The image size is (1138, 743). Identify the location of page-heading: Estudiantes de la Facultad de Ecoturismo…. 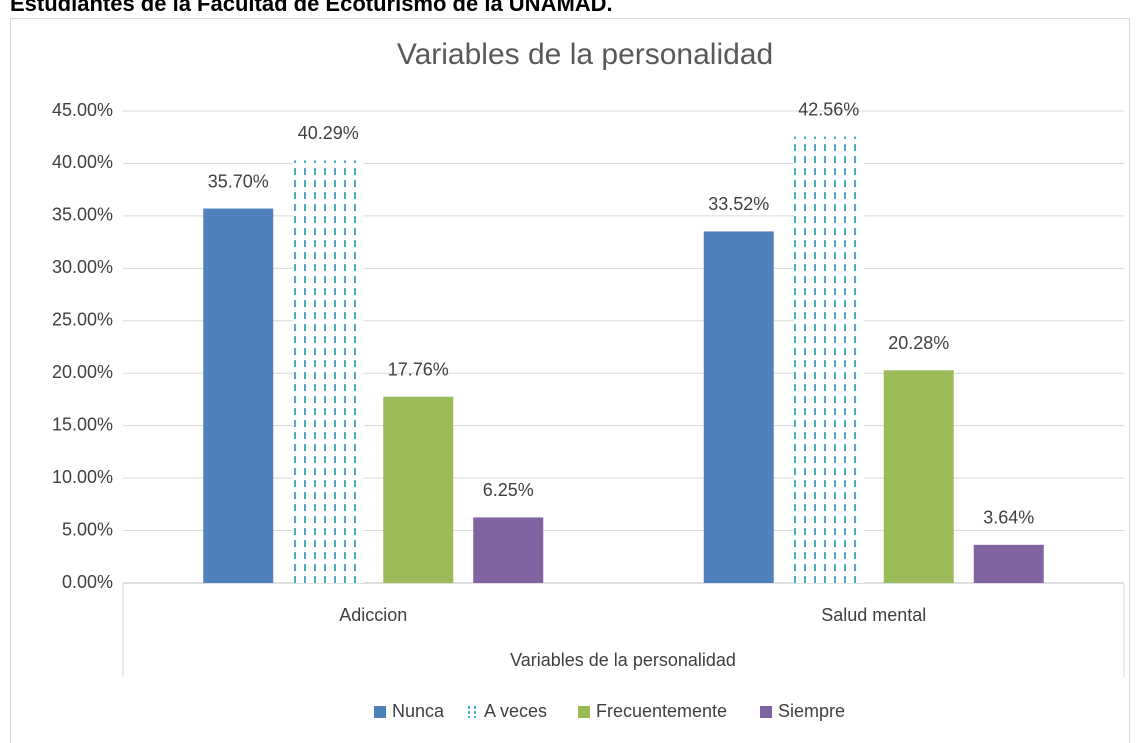
(311, 8).